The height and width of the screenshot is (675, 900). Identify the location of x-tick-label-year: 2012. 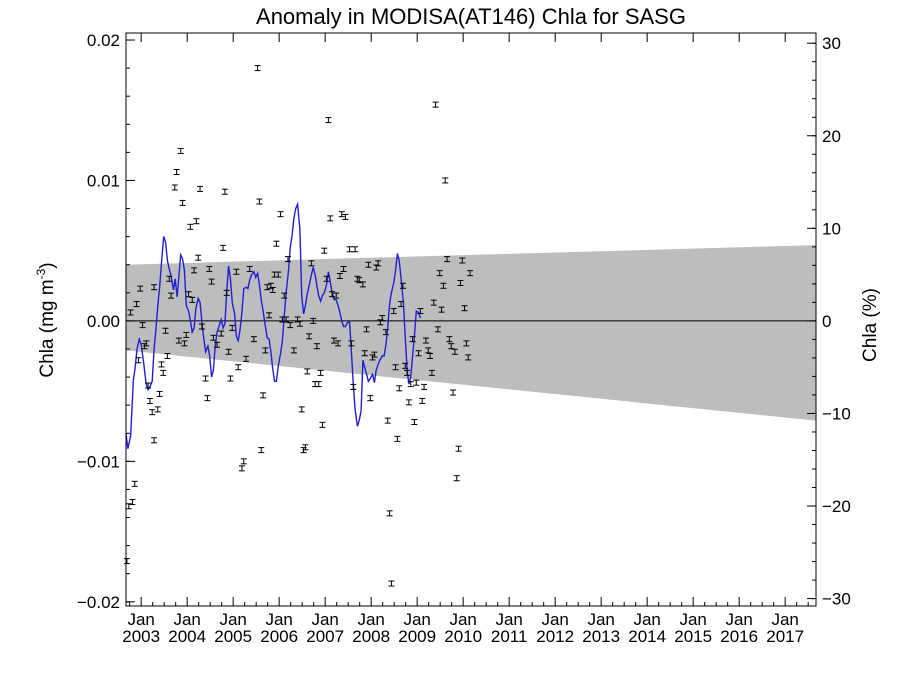
(555, 636).